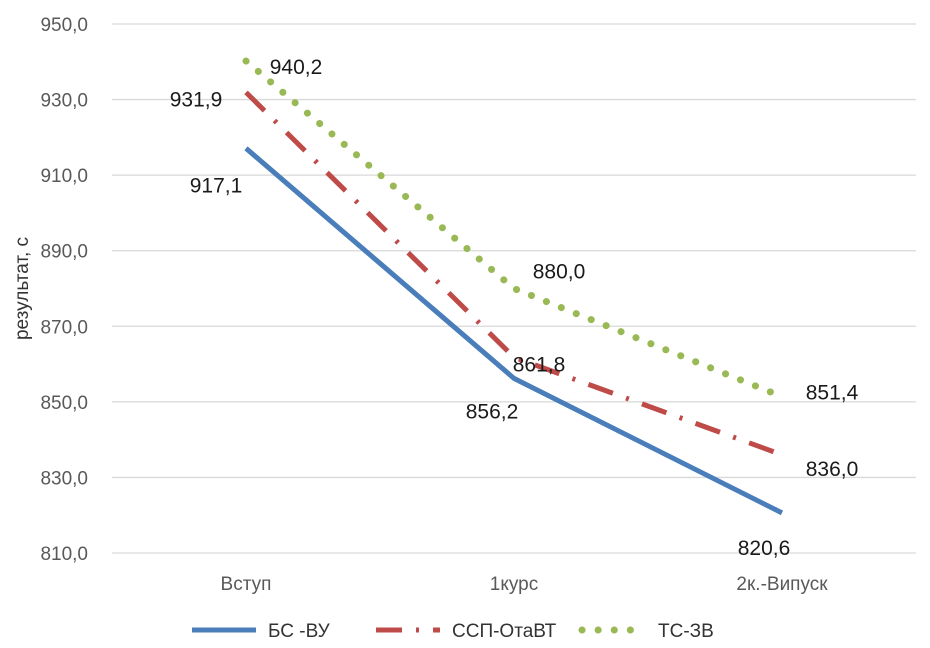  Describe the element at coordinates (686, 631) in the screenshot. I see `legend-label: ТС-ЗВ` at that location.